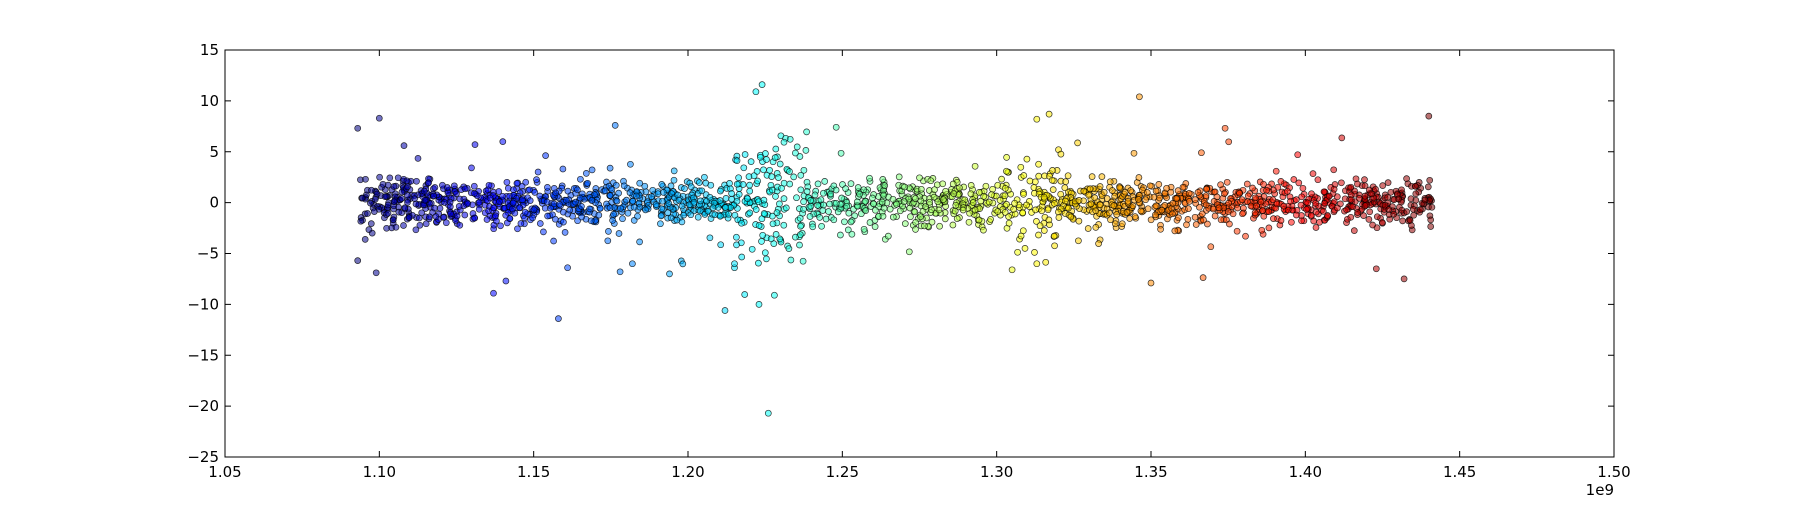 This screenshot has width=1793, height=509. Describe the element at coordinates (996, 472) in the screenshot. I see `x-tick-label: 1.30` at that location.